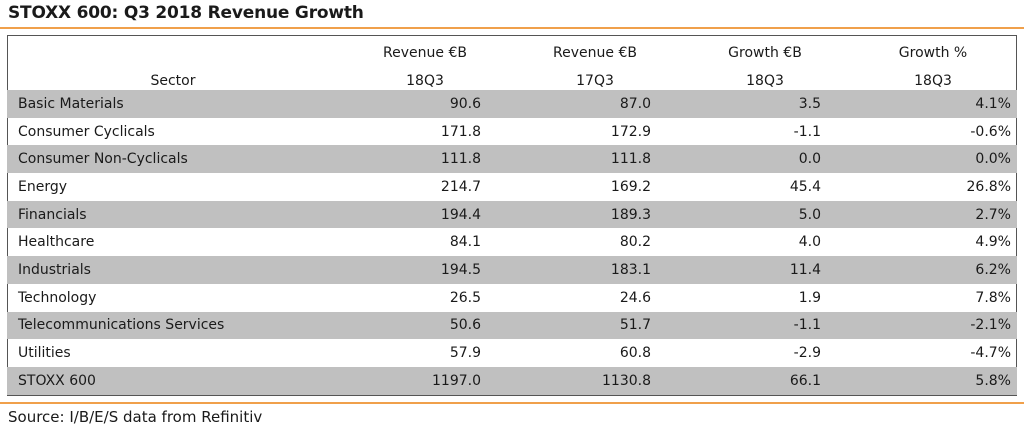 The width and height of the screenshot is (1024, 432). What do you see at coordinates (56, 242) in the screenshot?
I see `cell-sector: Healthcare` at bounding box center [56, 242].